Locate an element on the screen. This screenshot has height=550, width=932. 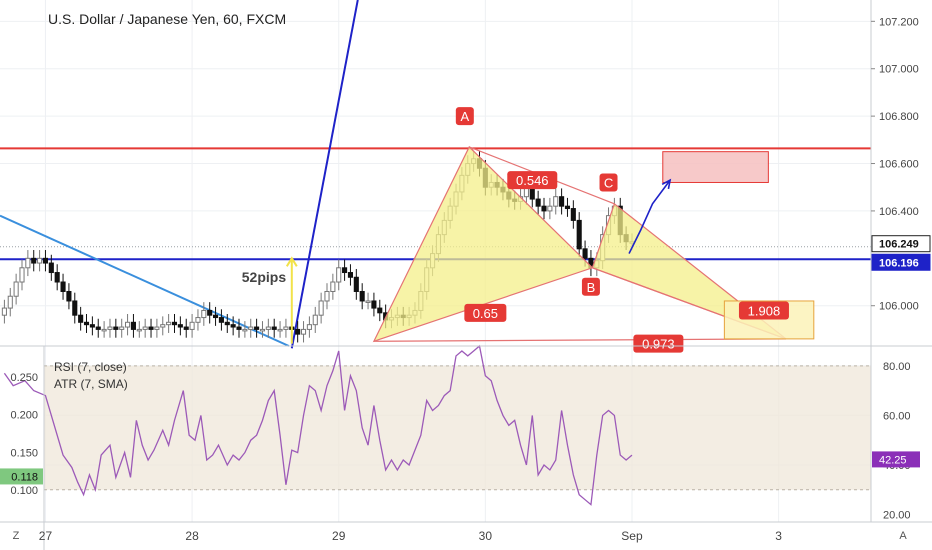
pattern-label-point-c: C is located at coordinates (608, 182).